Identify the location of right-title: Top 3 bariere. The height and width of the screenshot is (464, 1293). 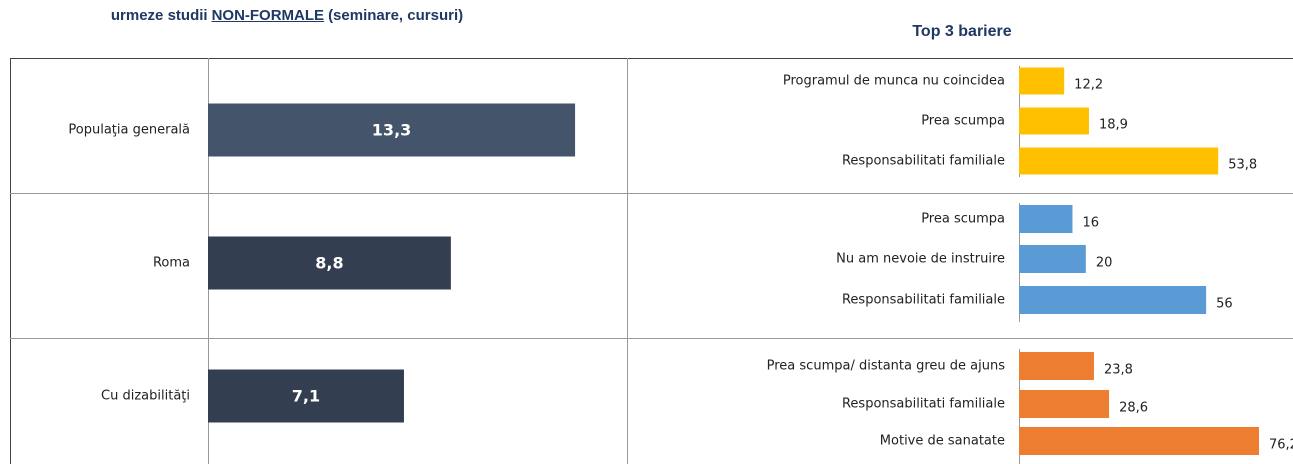
(962, 31).